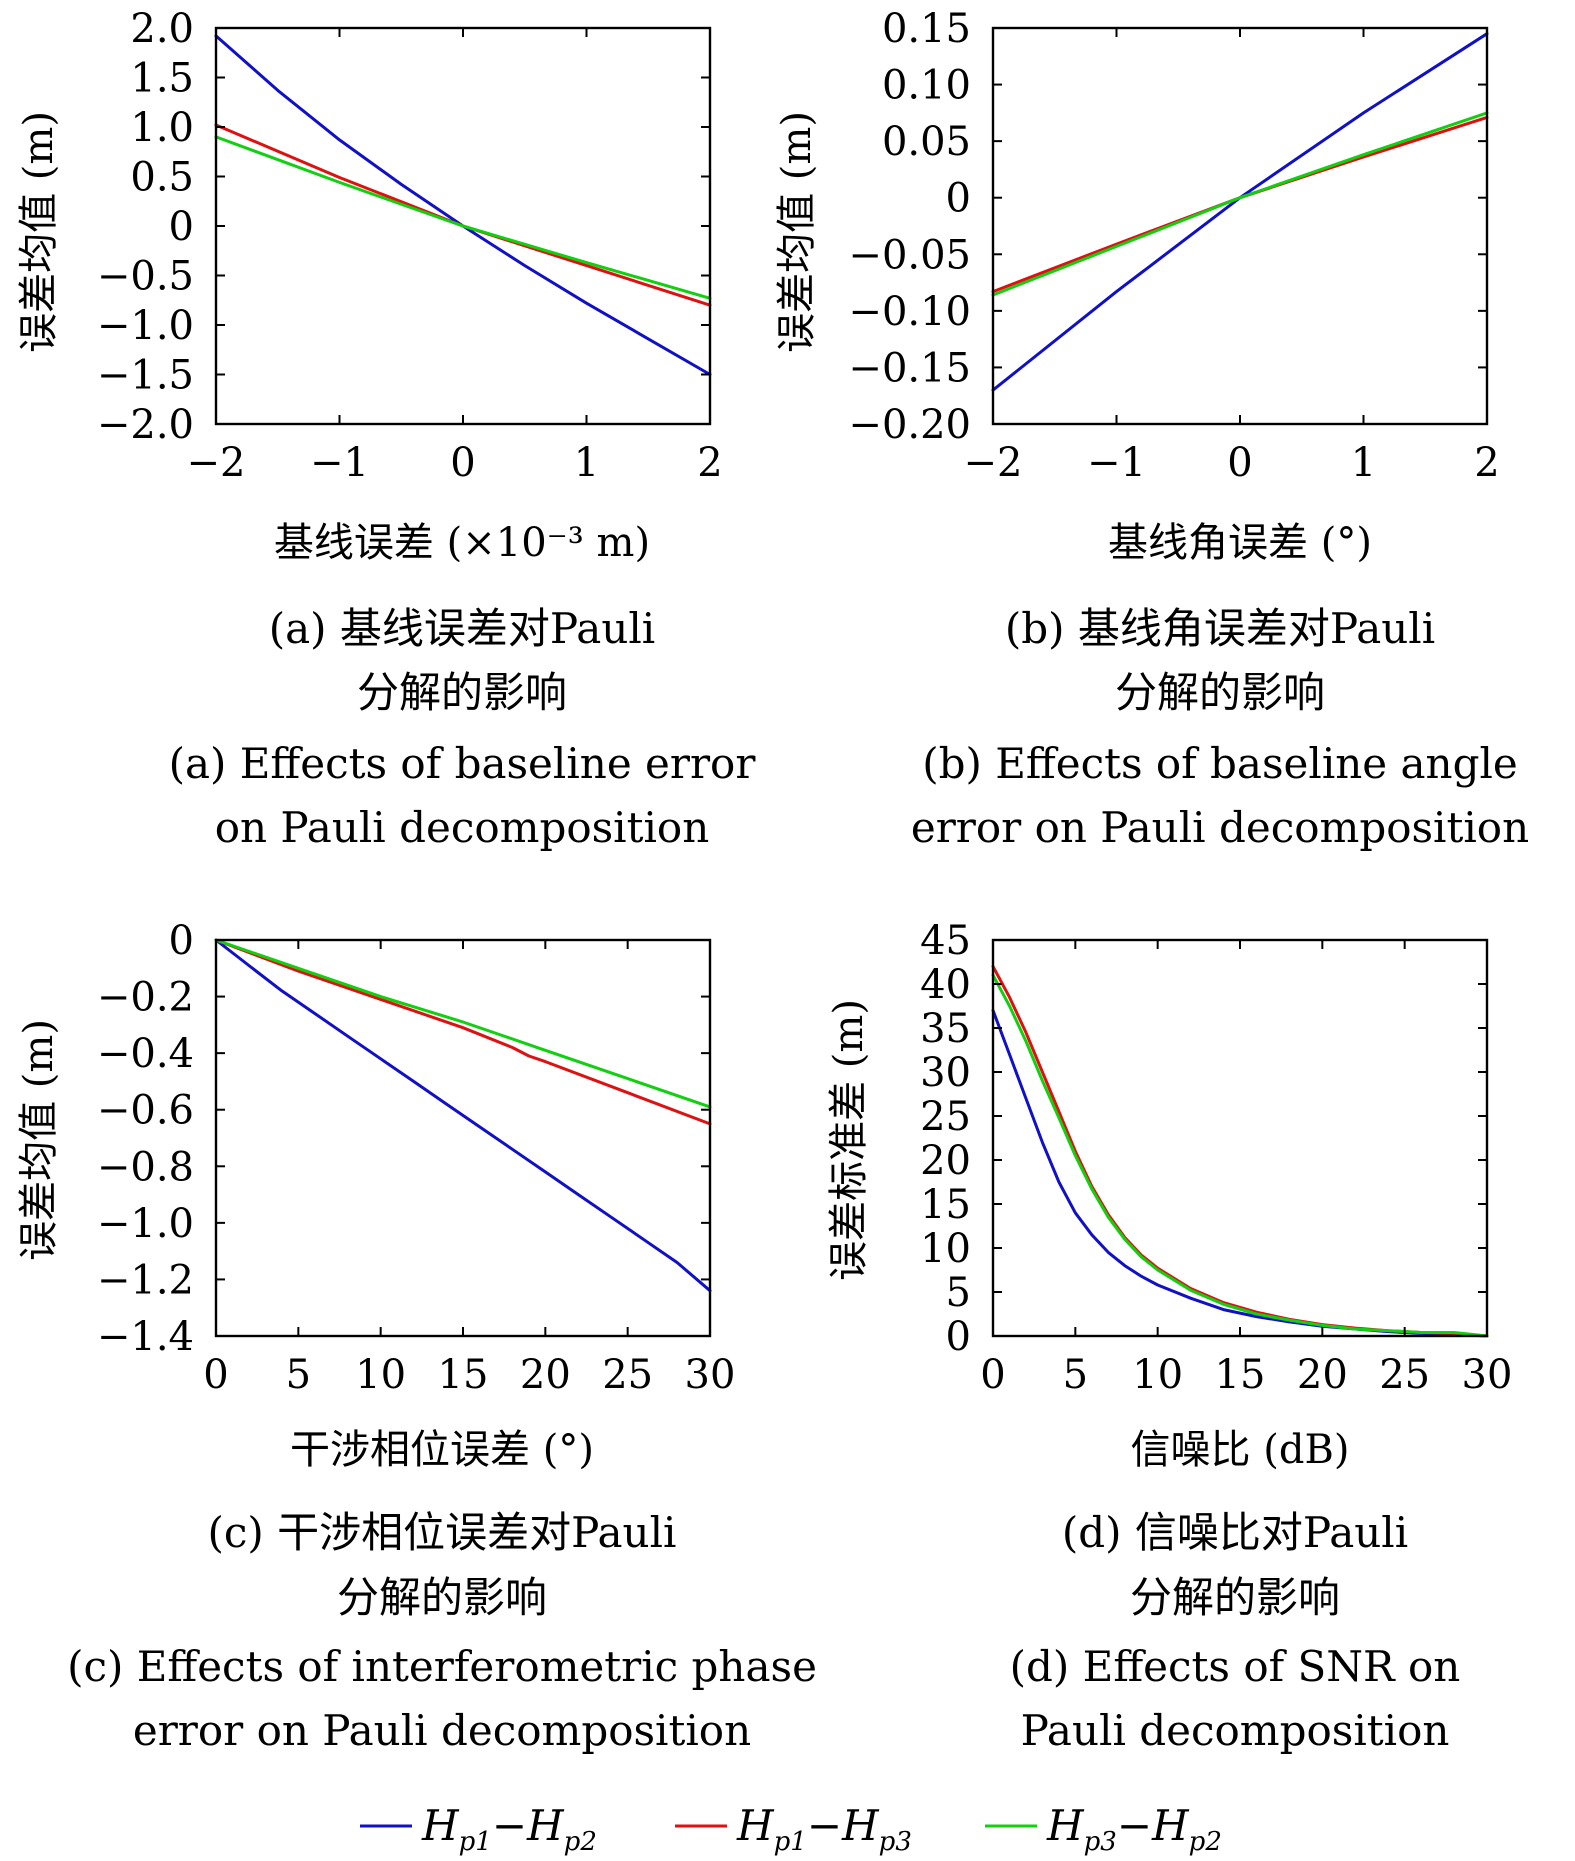  Describe the element at coordinates (849, 1140) in the screenshot. I see `ylabel-d: 误差标准差 (m)` at that location.